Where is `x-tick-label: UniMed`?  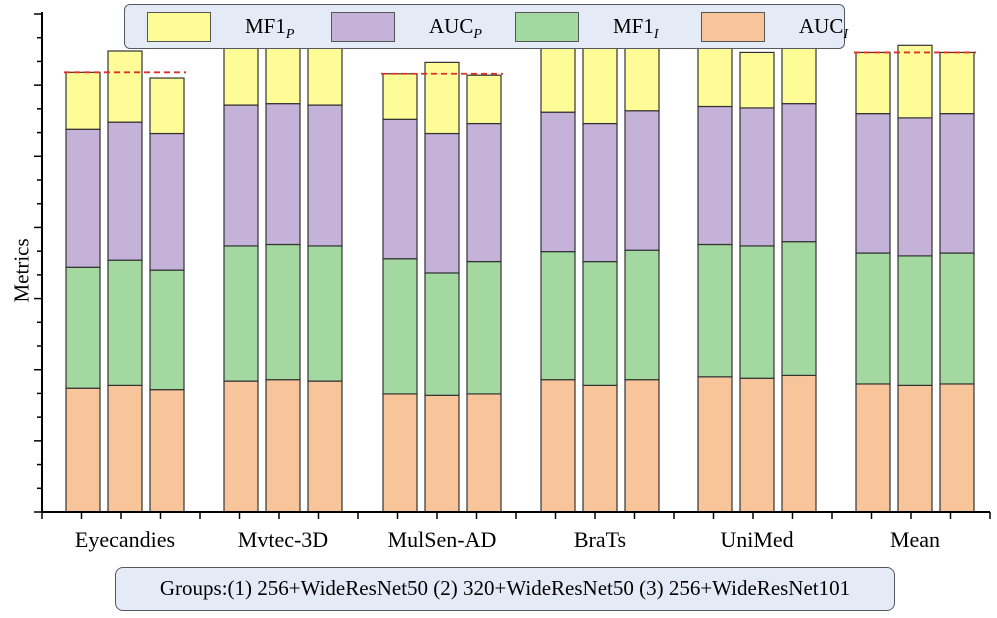
x-tick-label: UniMed is located at coordinates (756, 539).